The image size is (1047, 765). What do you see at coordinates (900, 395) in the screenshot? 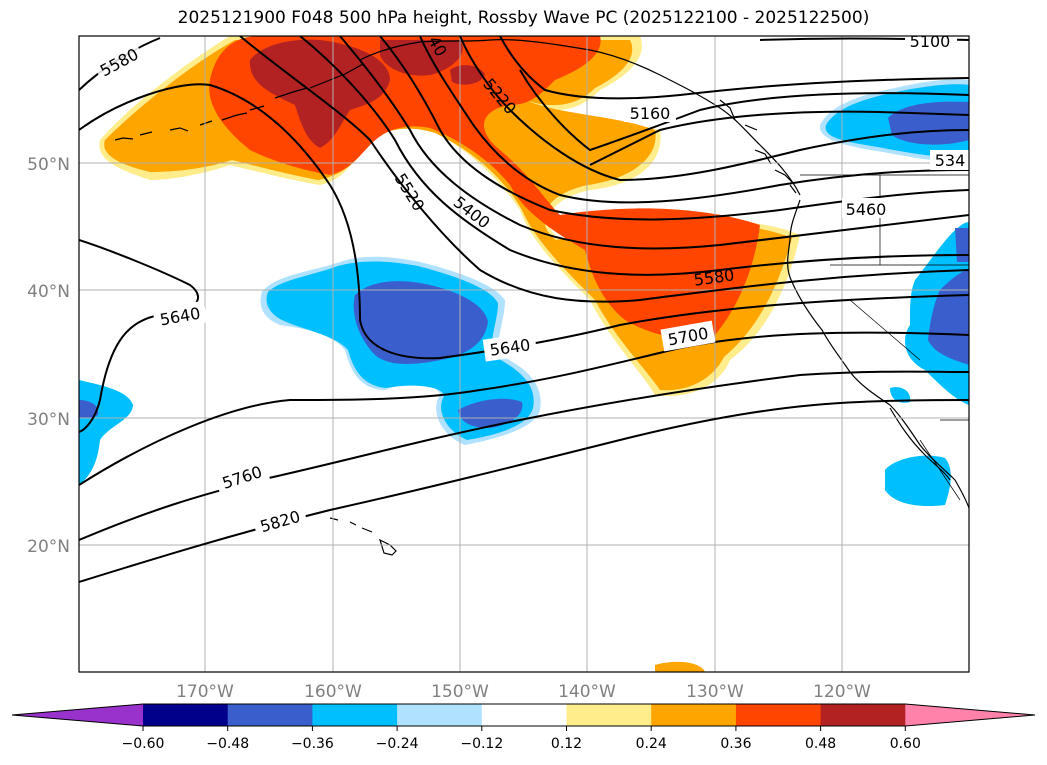
I see `negative-anomaly-small` at bounding box center [900, 395].